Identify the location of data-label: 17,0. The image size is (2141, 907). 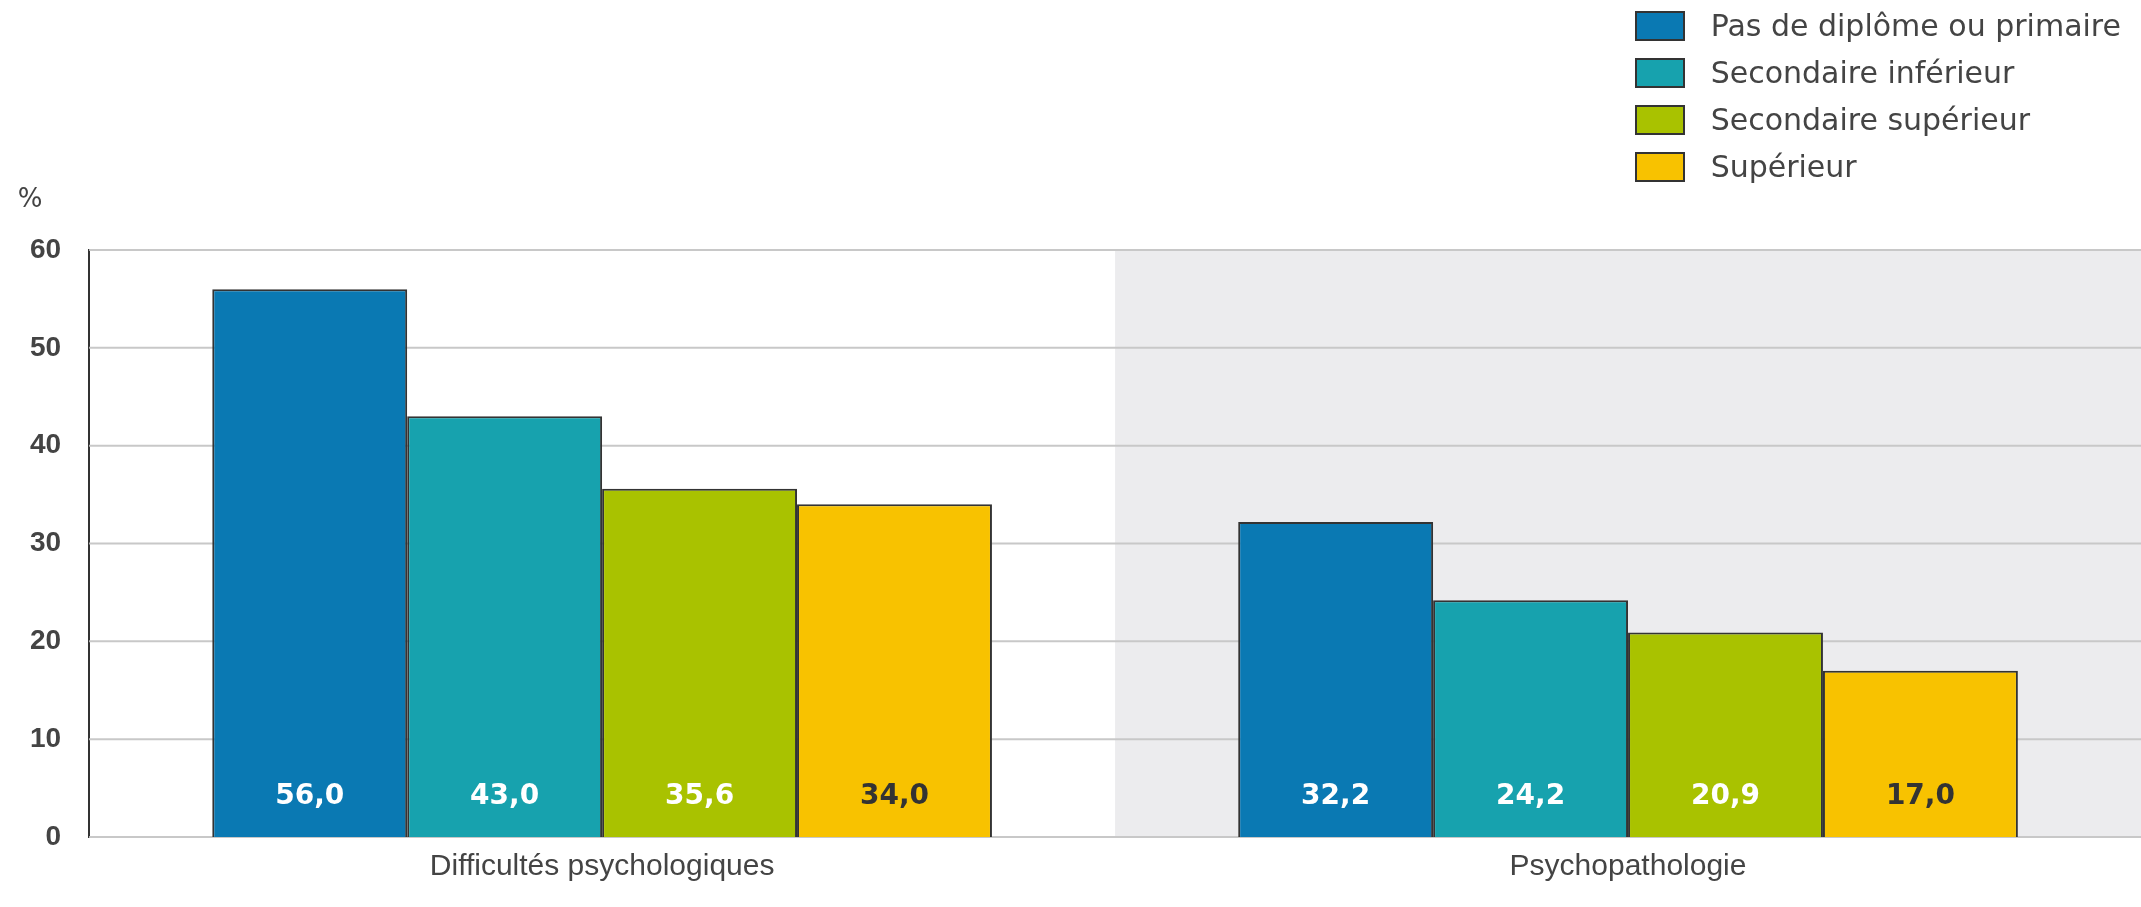
(1920, 795).